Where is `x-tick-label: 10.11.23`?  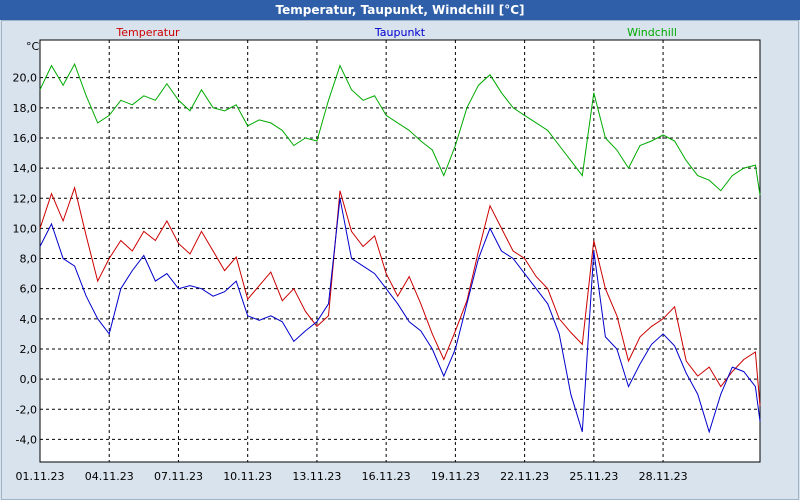
x-tick-label: 10.11.23 is located at coordinates (247, 476).